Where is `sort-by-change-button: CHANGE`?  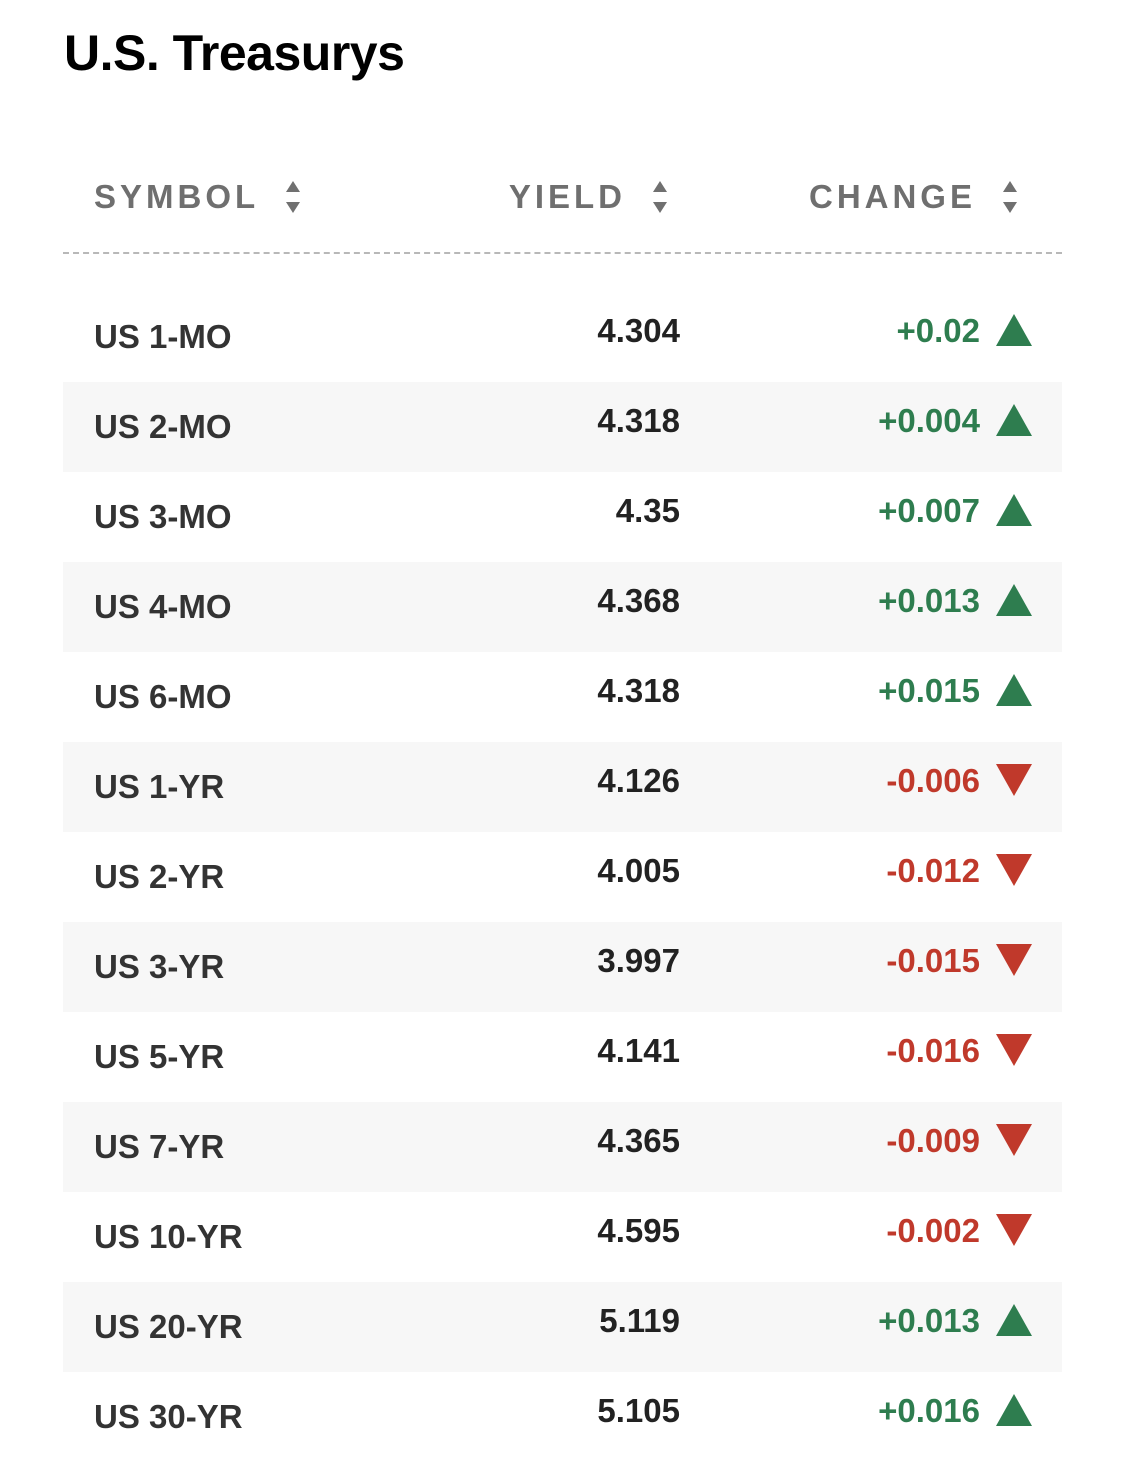 sort-by-change-button: CHANGE is located at coordinates (913, 197).